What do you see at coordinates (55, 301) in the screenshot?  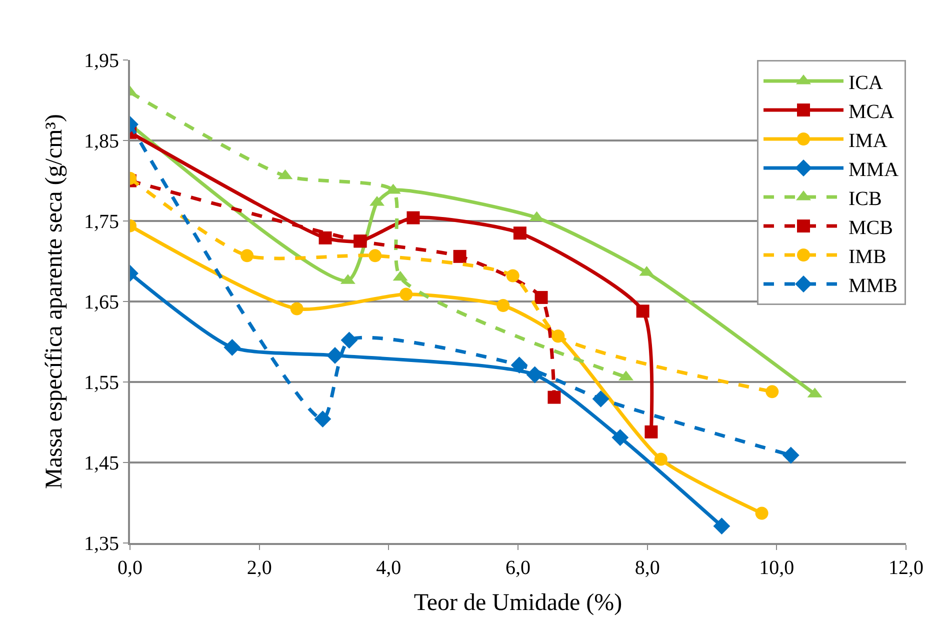 I see `y-axis-title: Massa específica aparente seca (g/cm³)` at bounding box center [55, 301].